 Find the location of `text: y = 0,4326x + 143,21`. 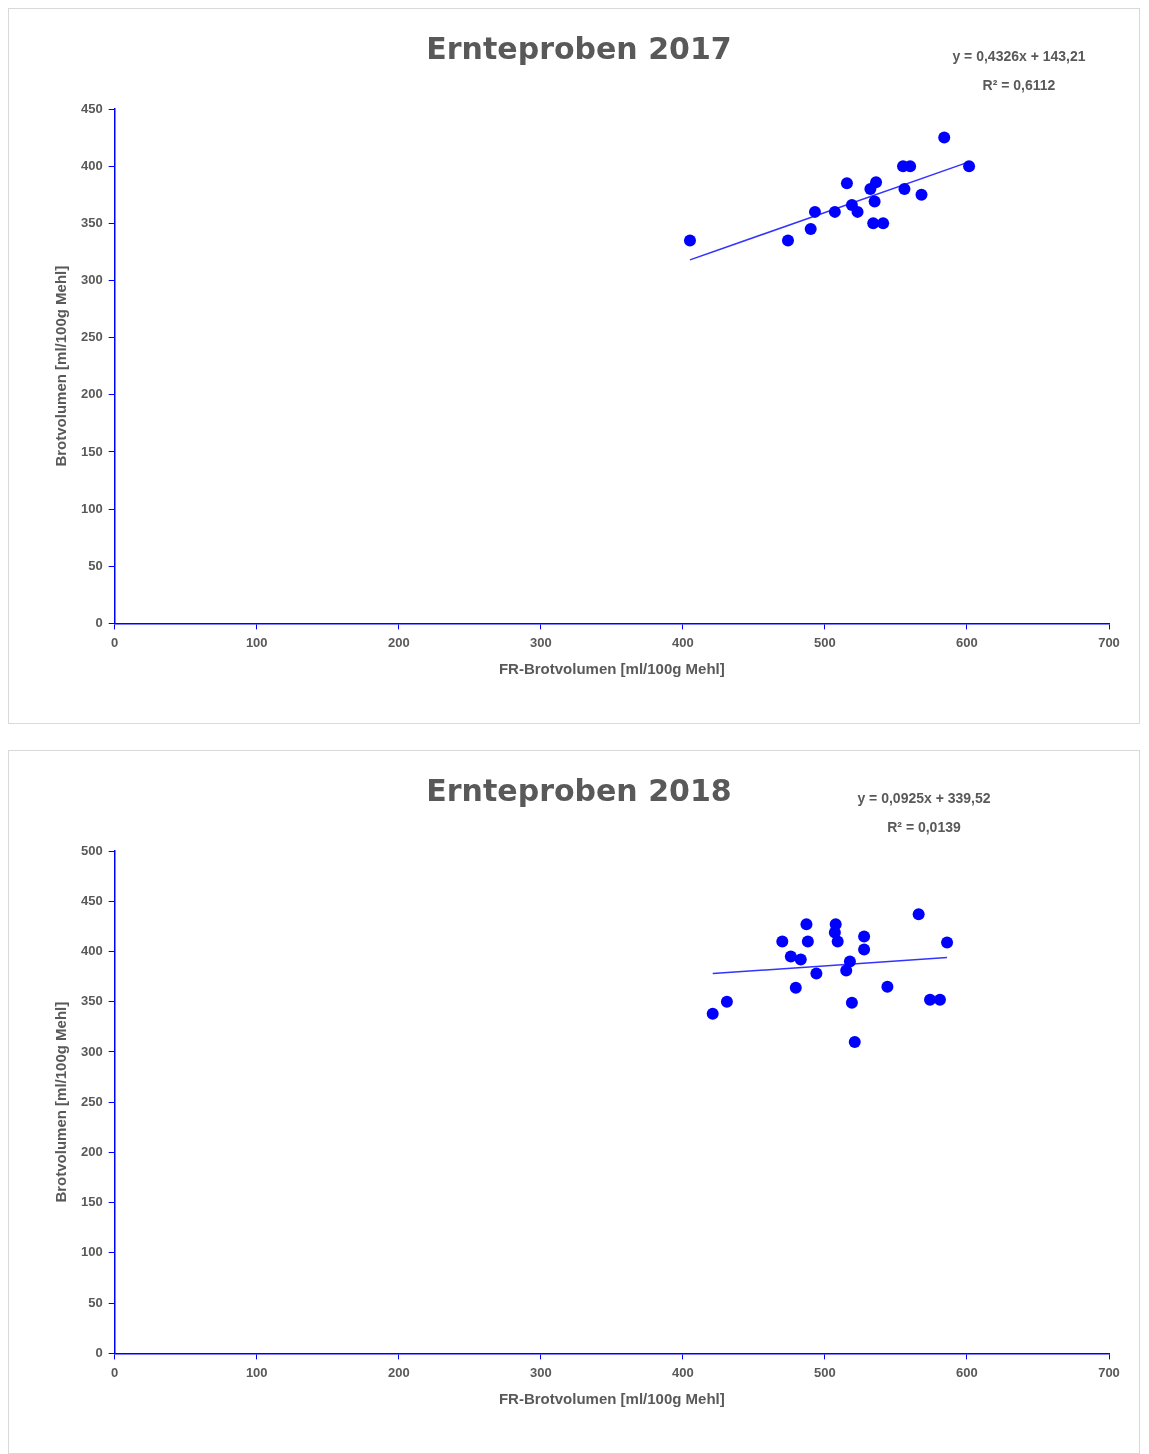

text: y = 0,4326x + 143,21 is located at coordinates (1019, 55).